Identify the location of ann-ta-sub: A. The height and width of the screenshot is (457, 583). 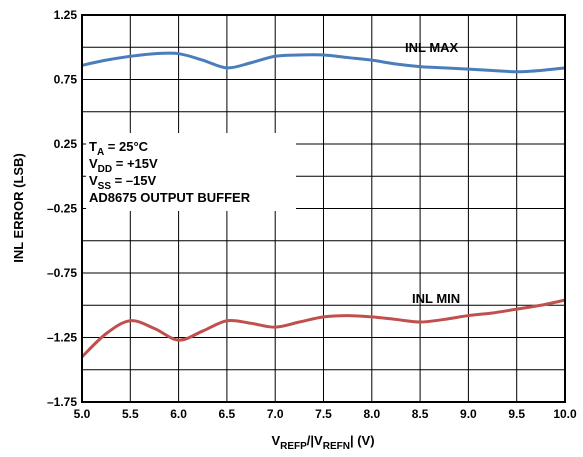
(100, 152).